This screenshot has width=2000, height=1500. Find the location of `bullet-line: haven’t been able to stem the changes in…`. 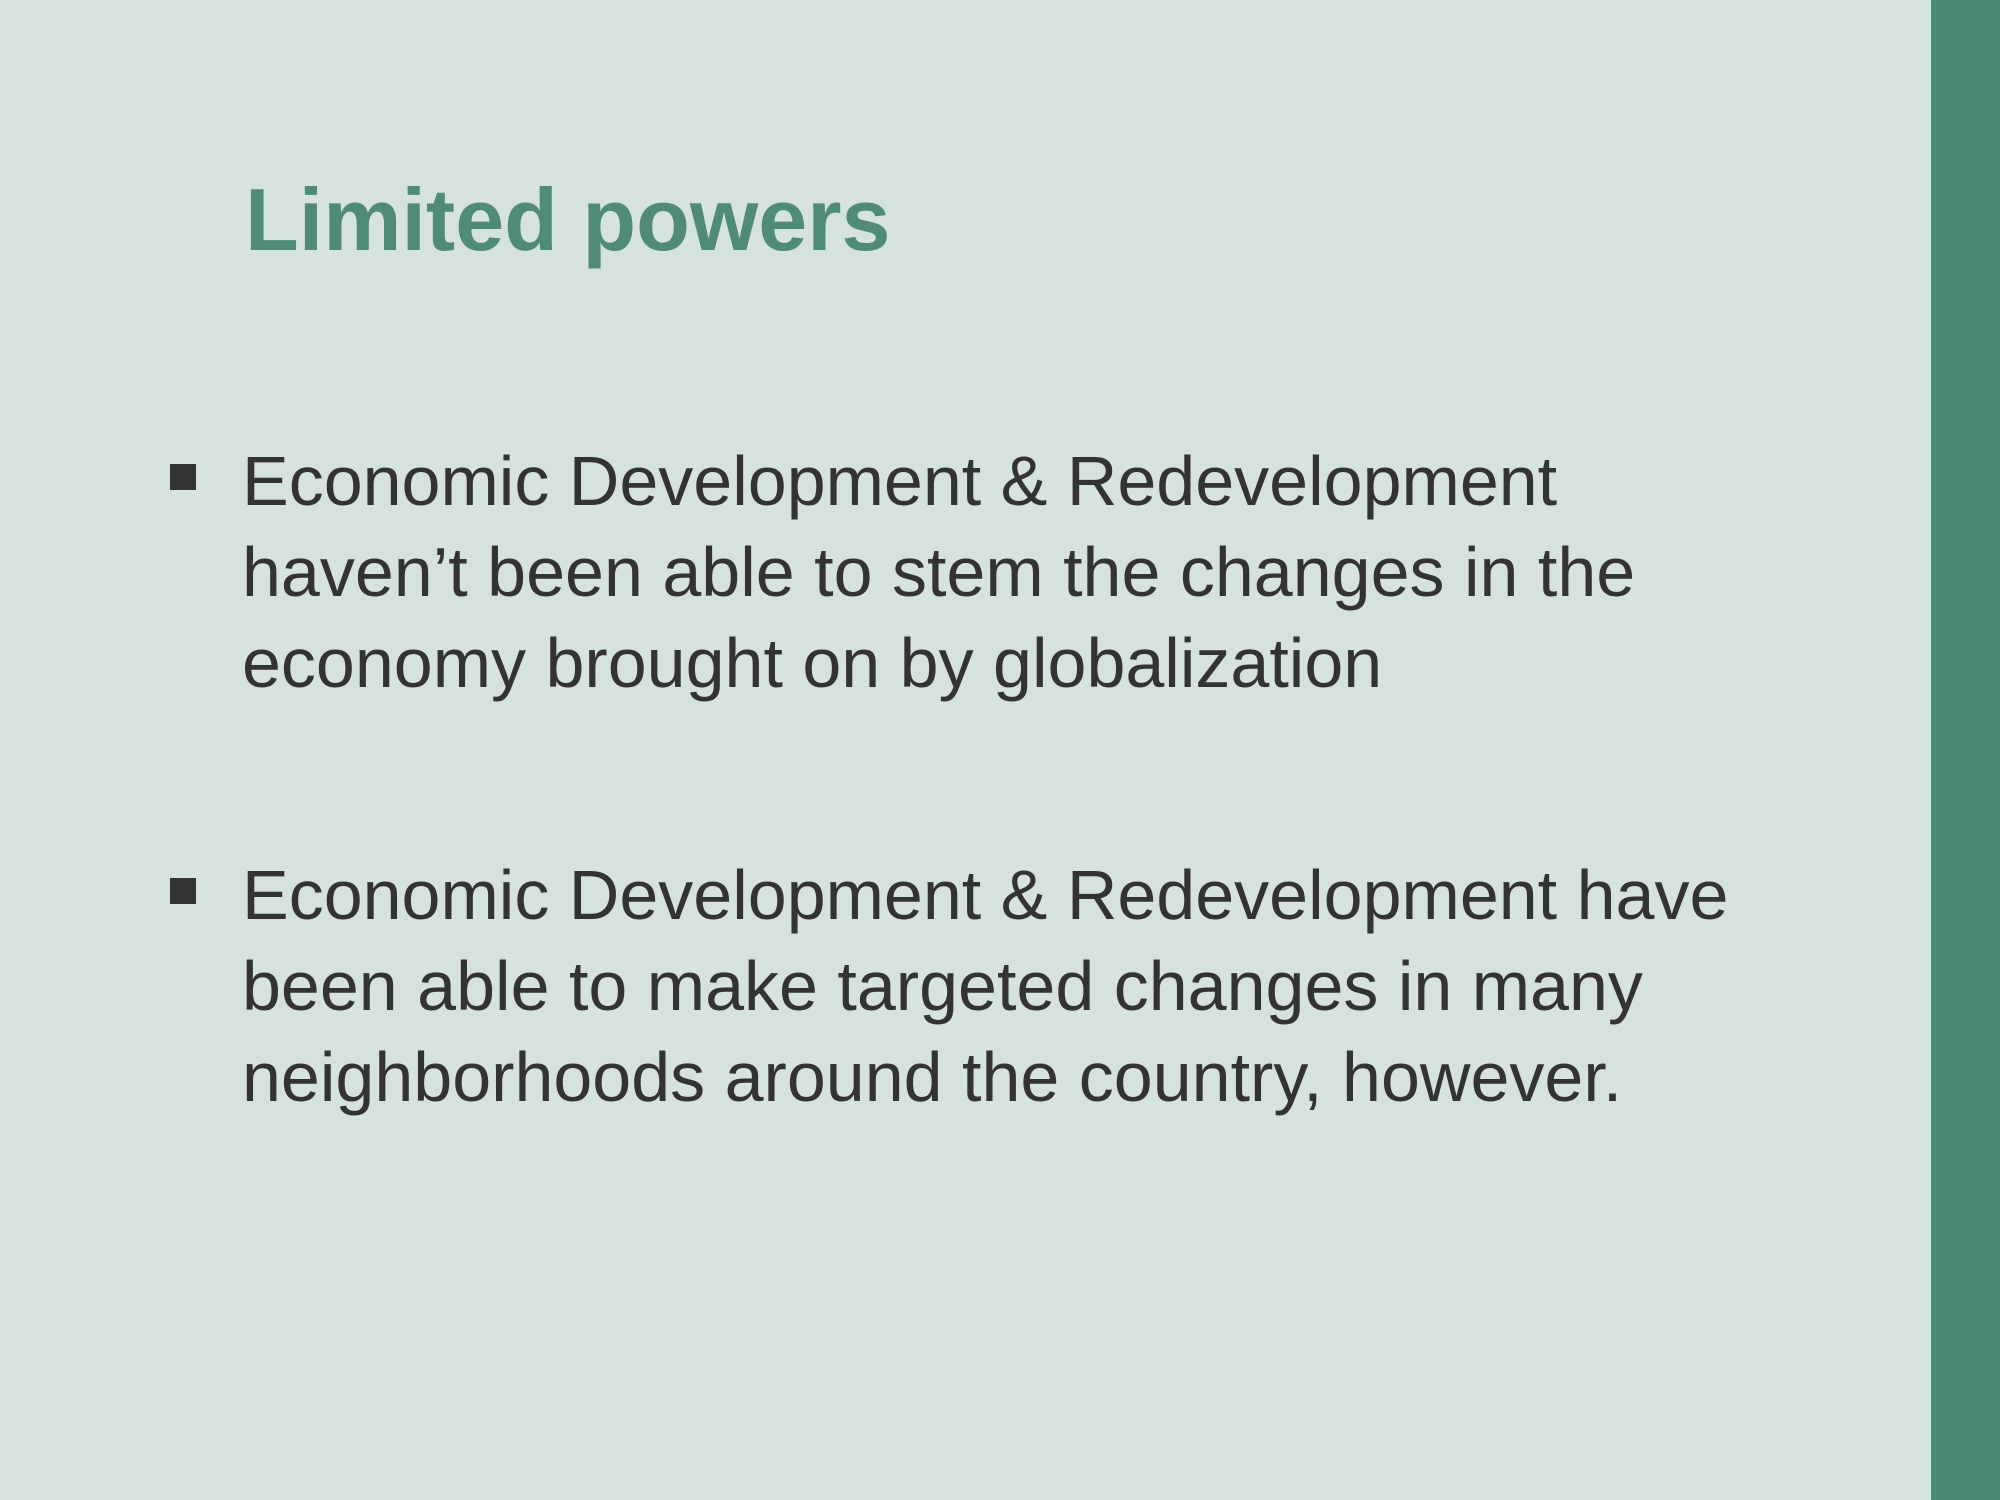

bullet-line: haven’t been able to stem the changes in… is located at coordinates (939, 572).